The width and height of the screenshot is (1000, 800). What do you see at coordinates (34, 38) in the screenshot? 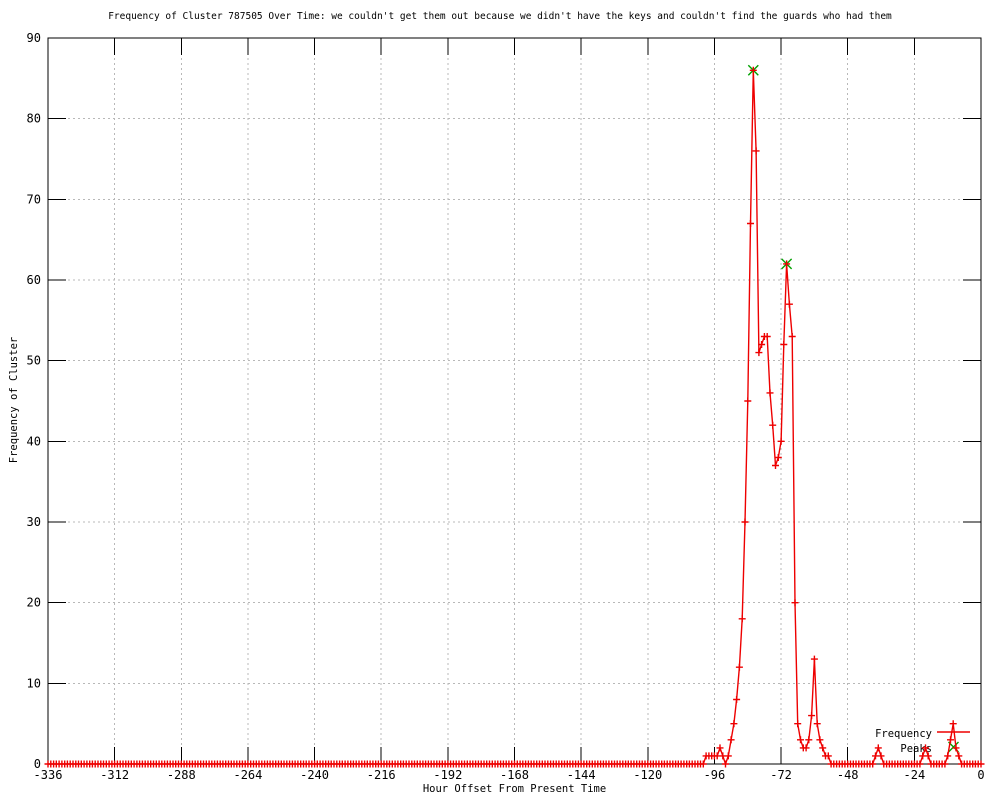
I see `y-tick-label: 90` at bounding box center [34, 38].